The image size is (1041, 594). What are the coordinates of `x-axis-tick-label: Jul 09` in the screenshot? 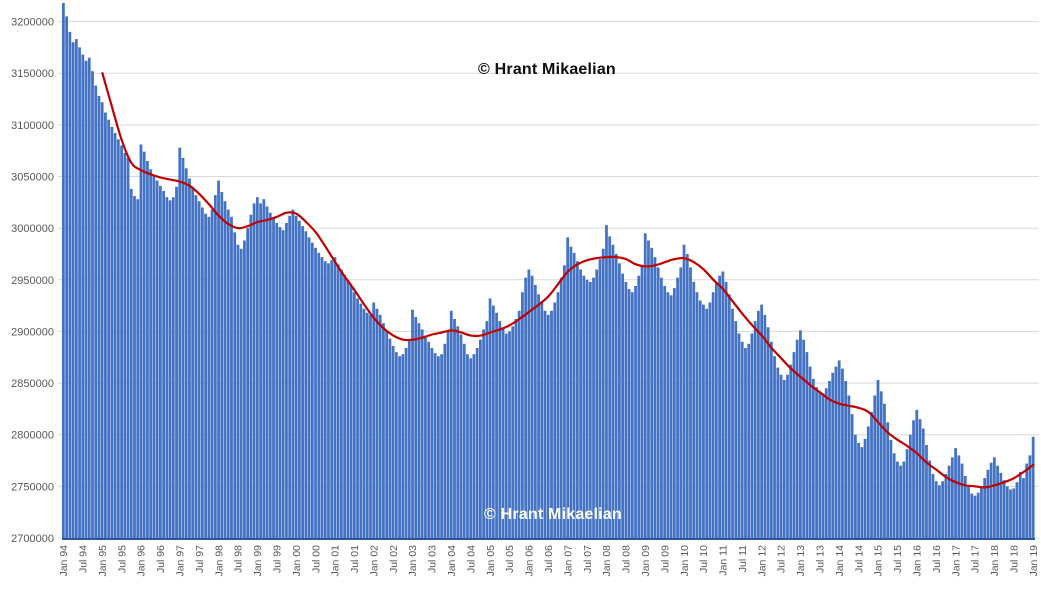 It's located at (665, 559).